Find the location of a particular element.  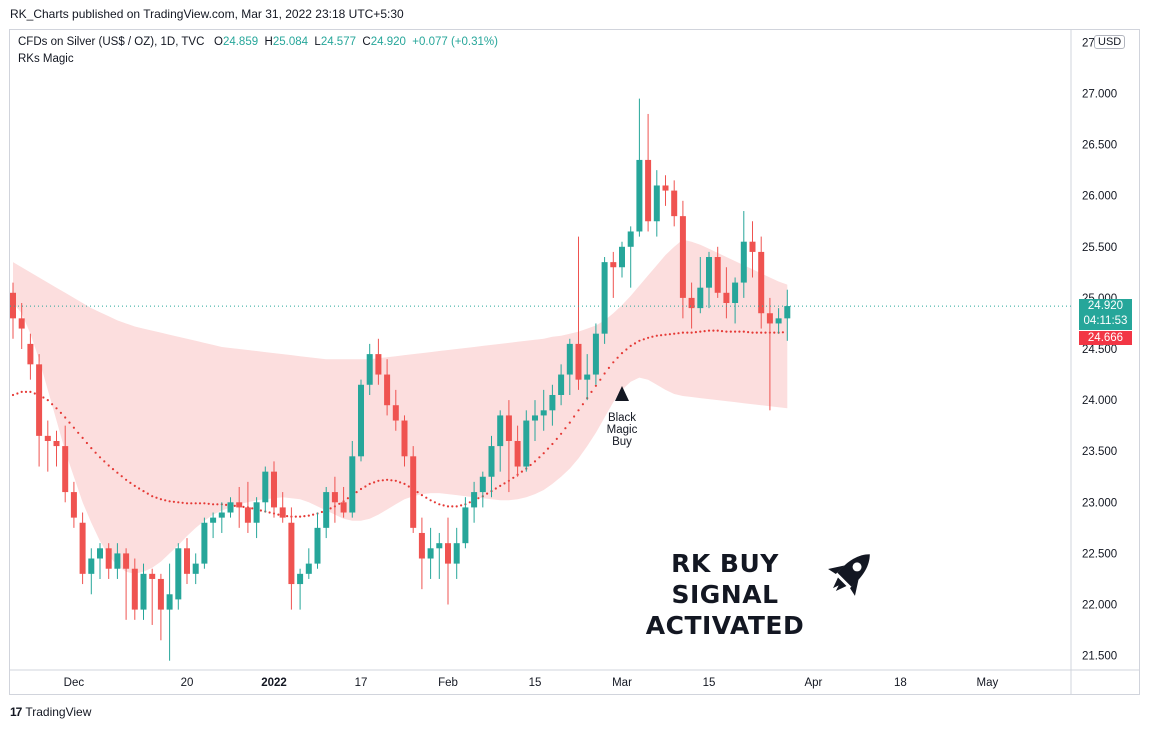

x-tick-label: May is located at coordinates (988, 683).